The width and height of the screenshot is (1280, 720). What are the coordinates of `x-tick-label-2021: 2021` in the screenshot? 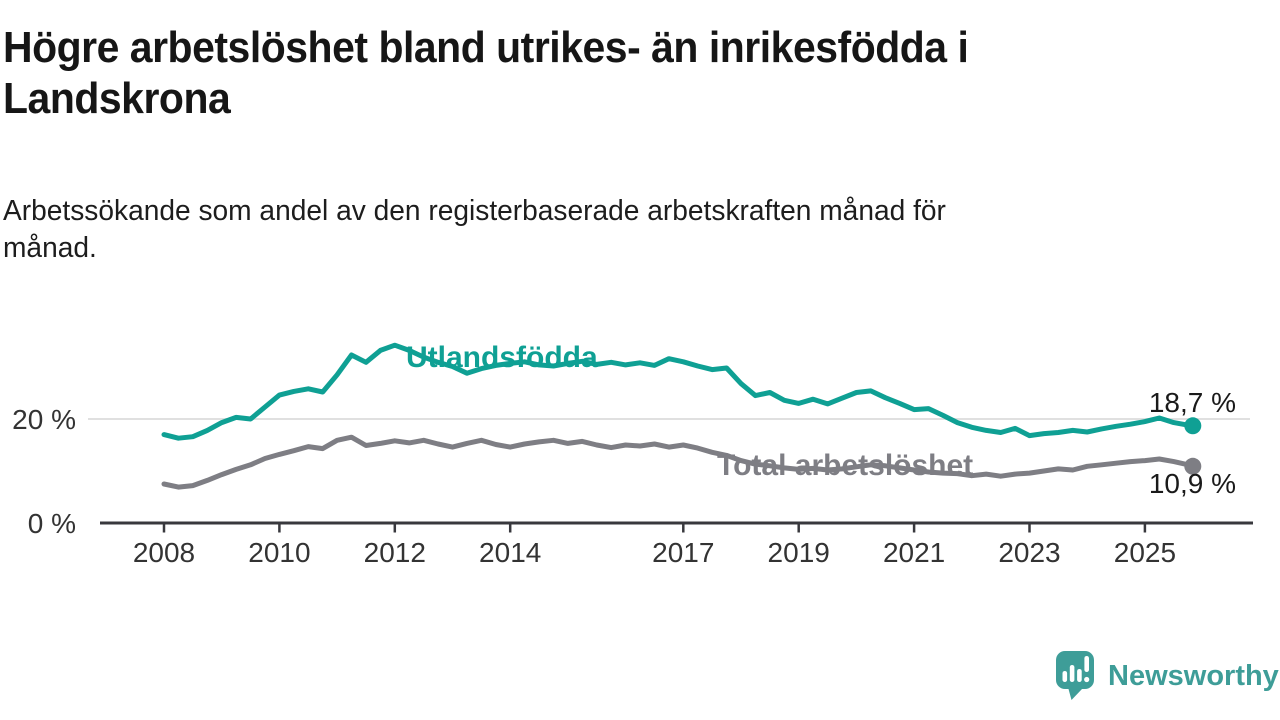 It's located at (914, 552).